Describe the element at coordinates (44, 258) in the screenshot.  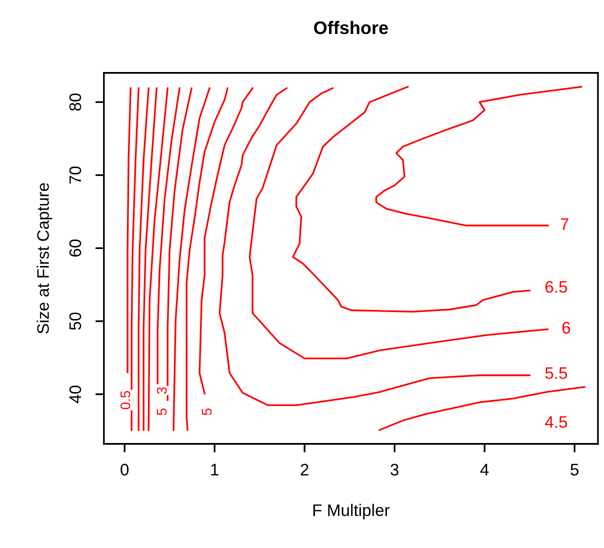
I see `y-axis-title: Size at First Capture` at that location.